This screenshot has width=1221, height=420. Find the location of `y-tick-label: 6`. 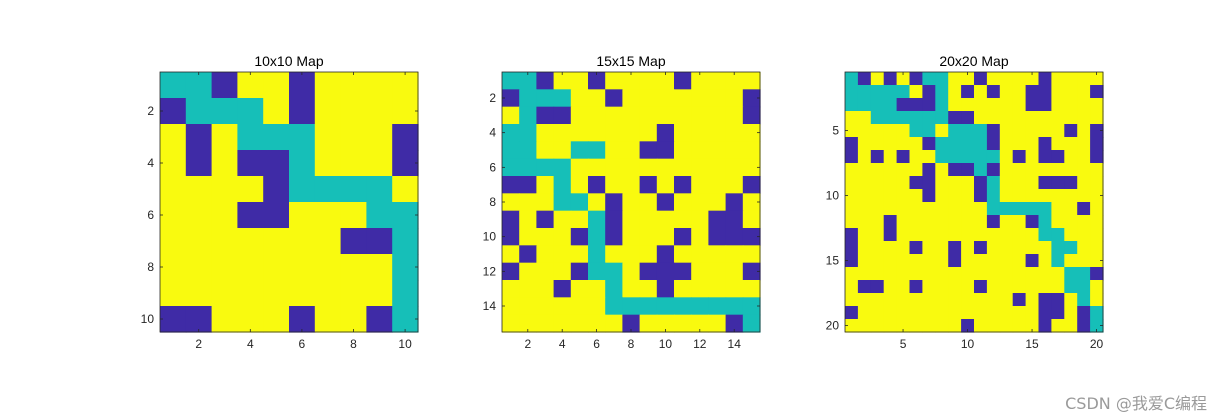

y-tick-label: 6 is located at coordinates (492, 167).